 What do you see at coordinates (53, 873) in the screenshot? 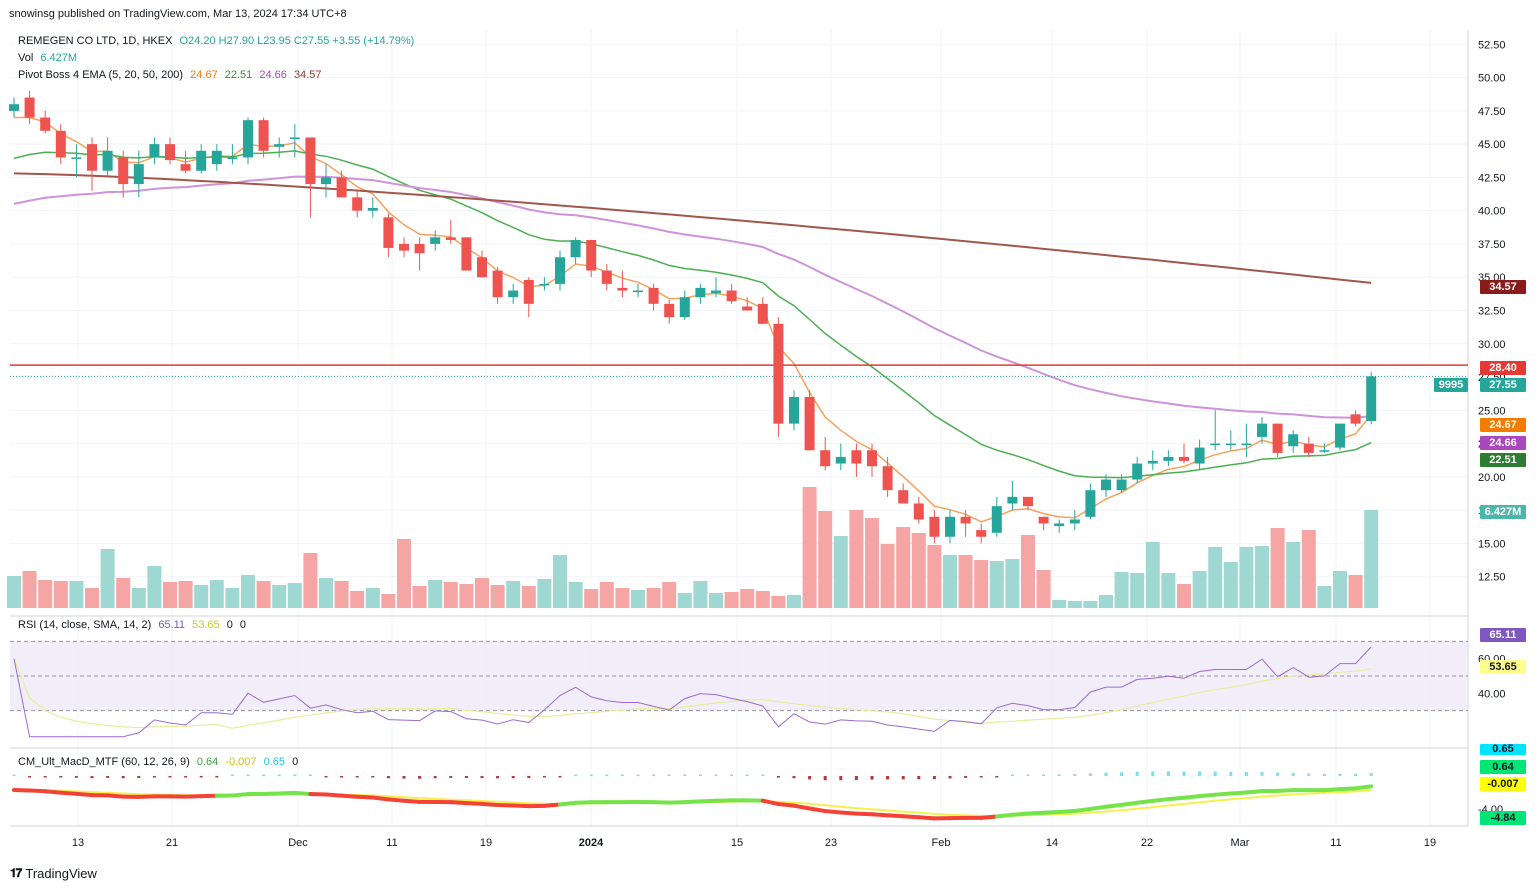
I see `tradingview-footer: 𝟏𝟕 TradingView` at bounding box center [53, 873].